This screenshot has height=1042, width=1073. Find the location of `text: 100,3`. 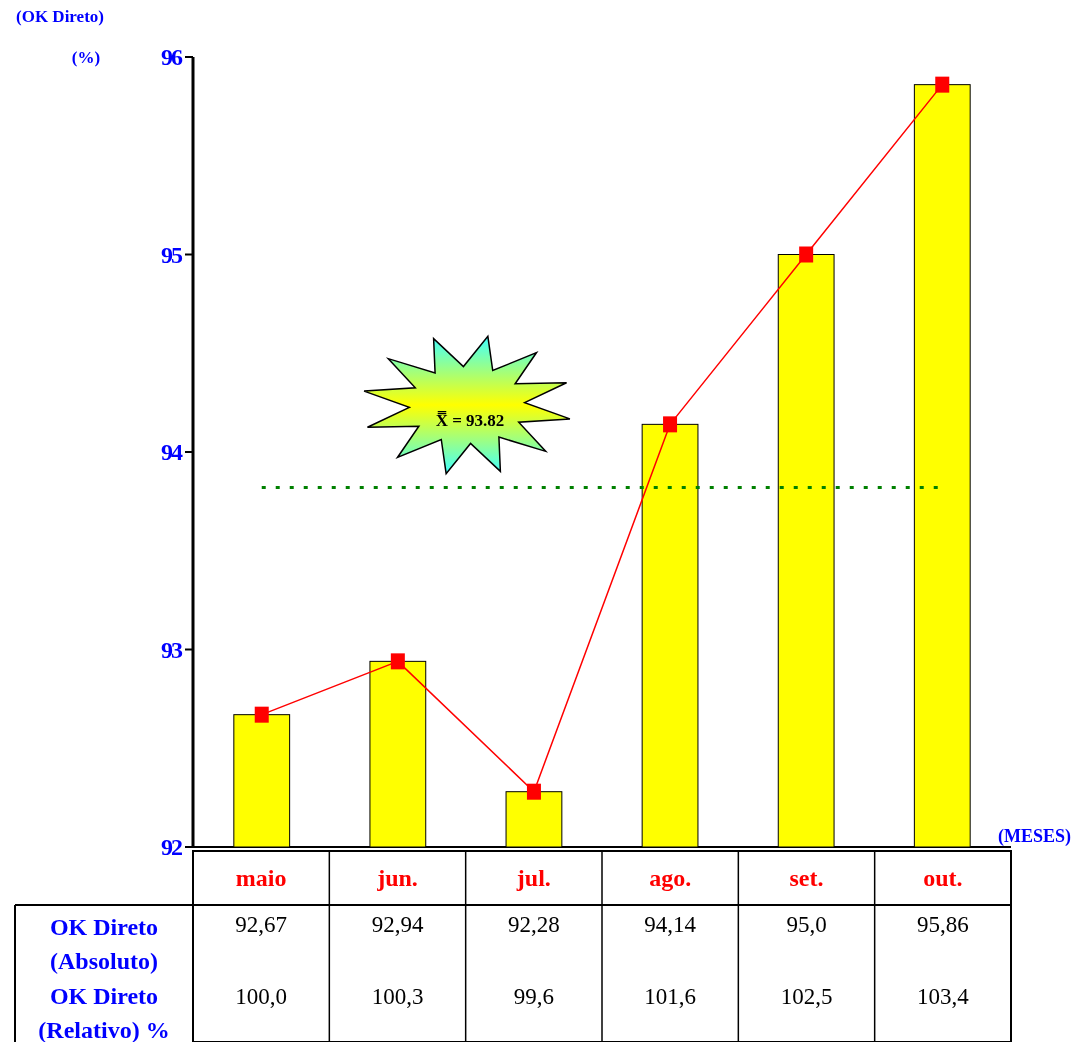

text: 100,3 is located at coordinates (397, 996).